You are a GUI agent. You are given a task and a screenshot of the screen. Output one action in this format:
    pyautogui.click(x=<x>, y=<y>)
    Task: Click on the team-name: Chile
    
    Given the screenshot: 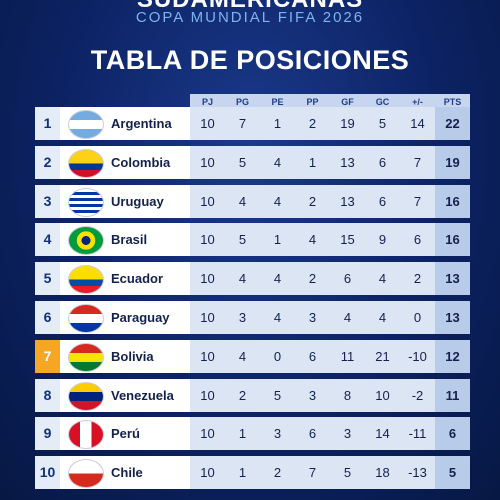 What is the action you would take?
    pyautogui.click(x=127, y=473)
    